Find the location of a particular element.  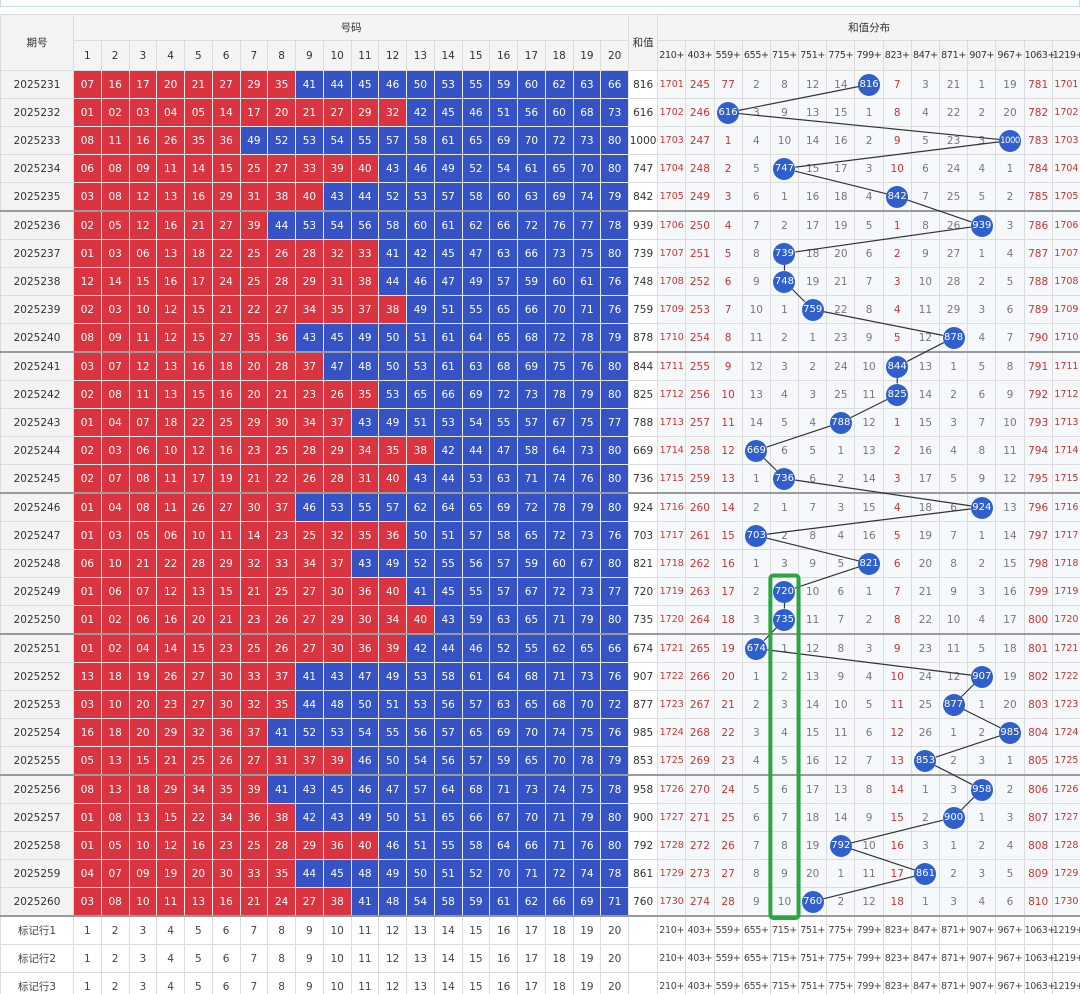

number-ball: 37 is located at coordinates (337, 422).